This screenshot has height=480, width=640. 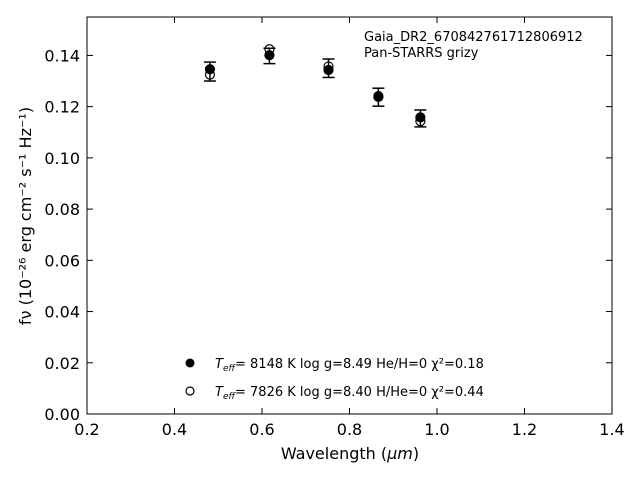 I want to click on x-axis-label-prefix: Wavelength (, so click(x=334, y=453).